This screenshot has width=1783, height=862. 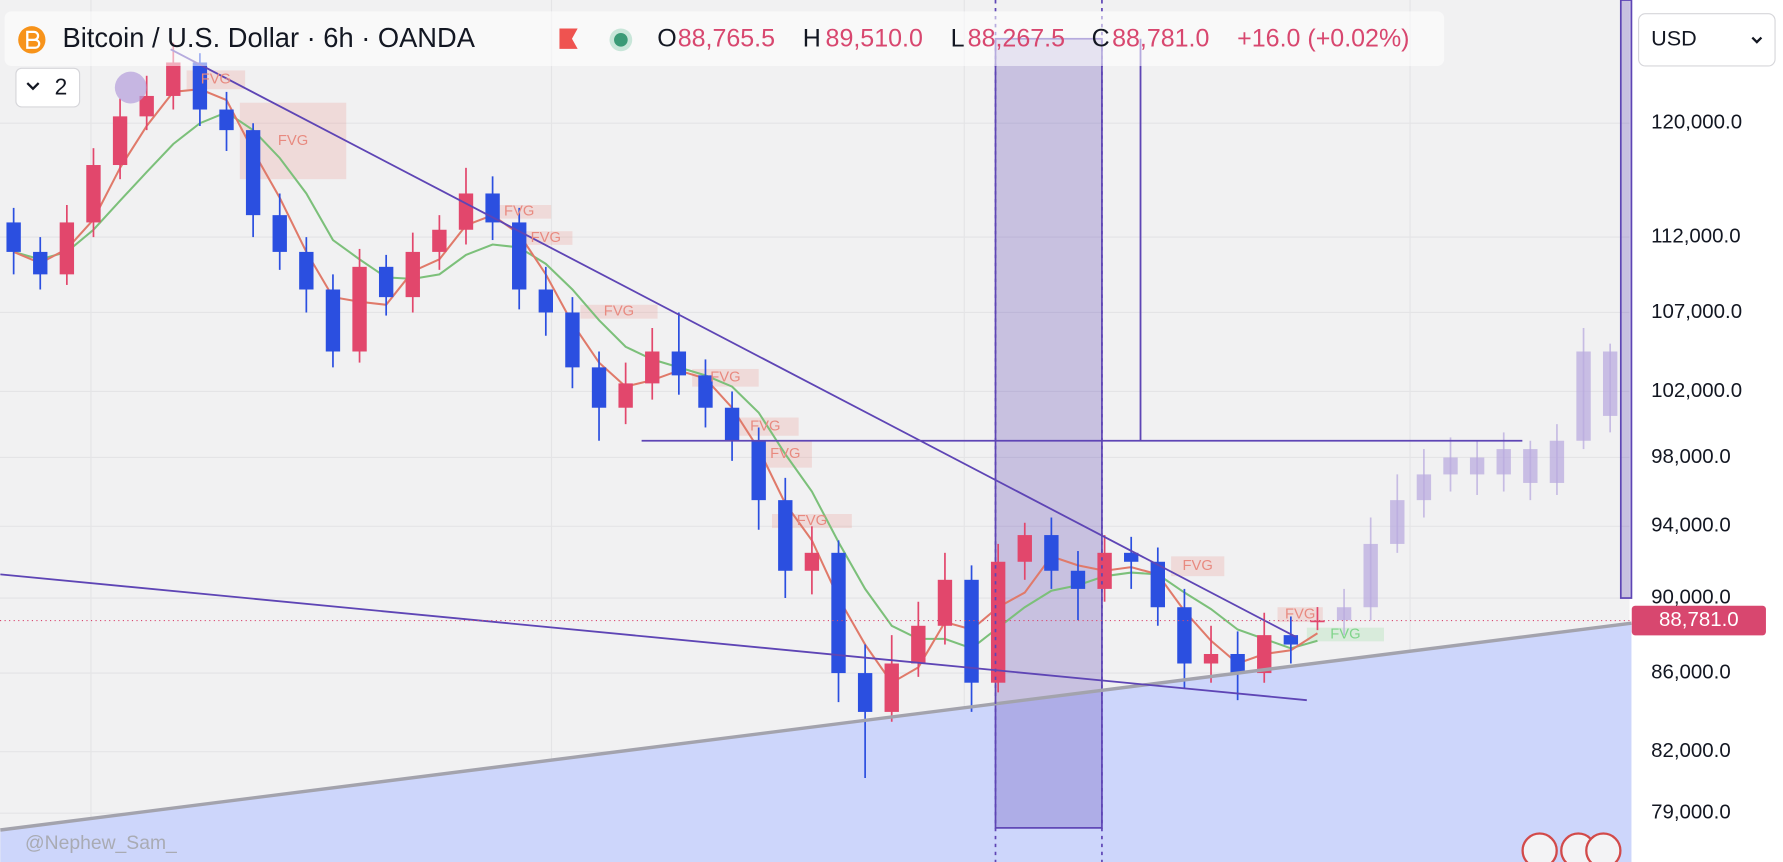 I want to click on y-tick-label: 79,000.0, so click(x=1691, y=812).